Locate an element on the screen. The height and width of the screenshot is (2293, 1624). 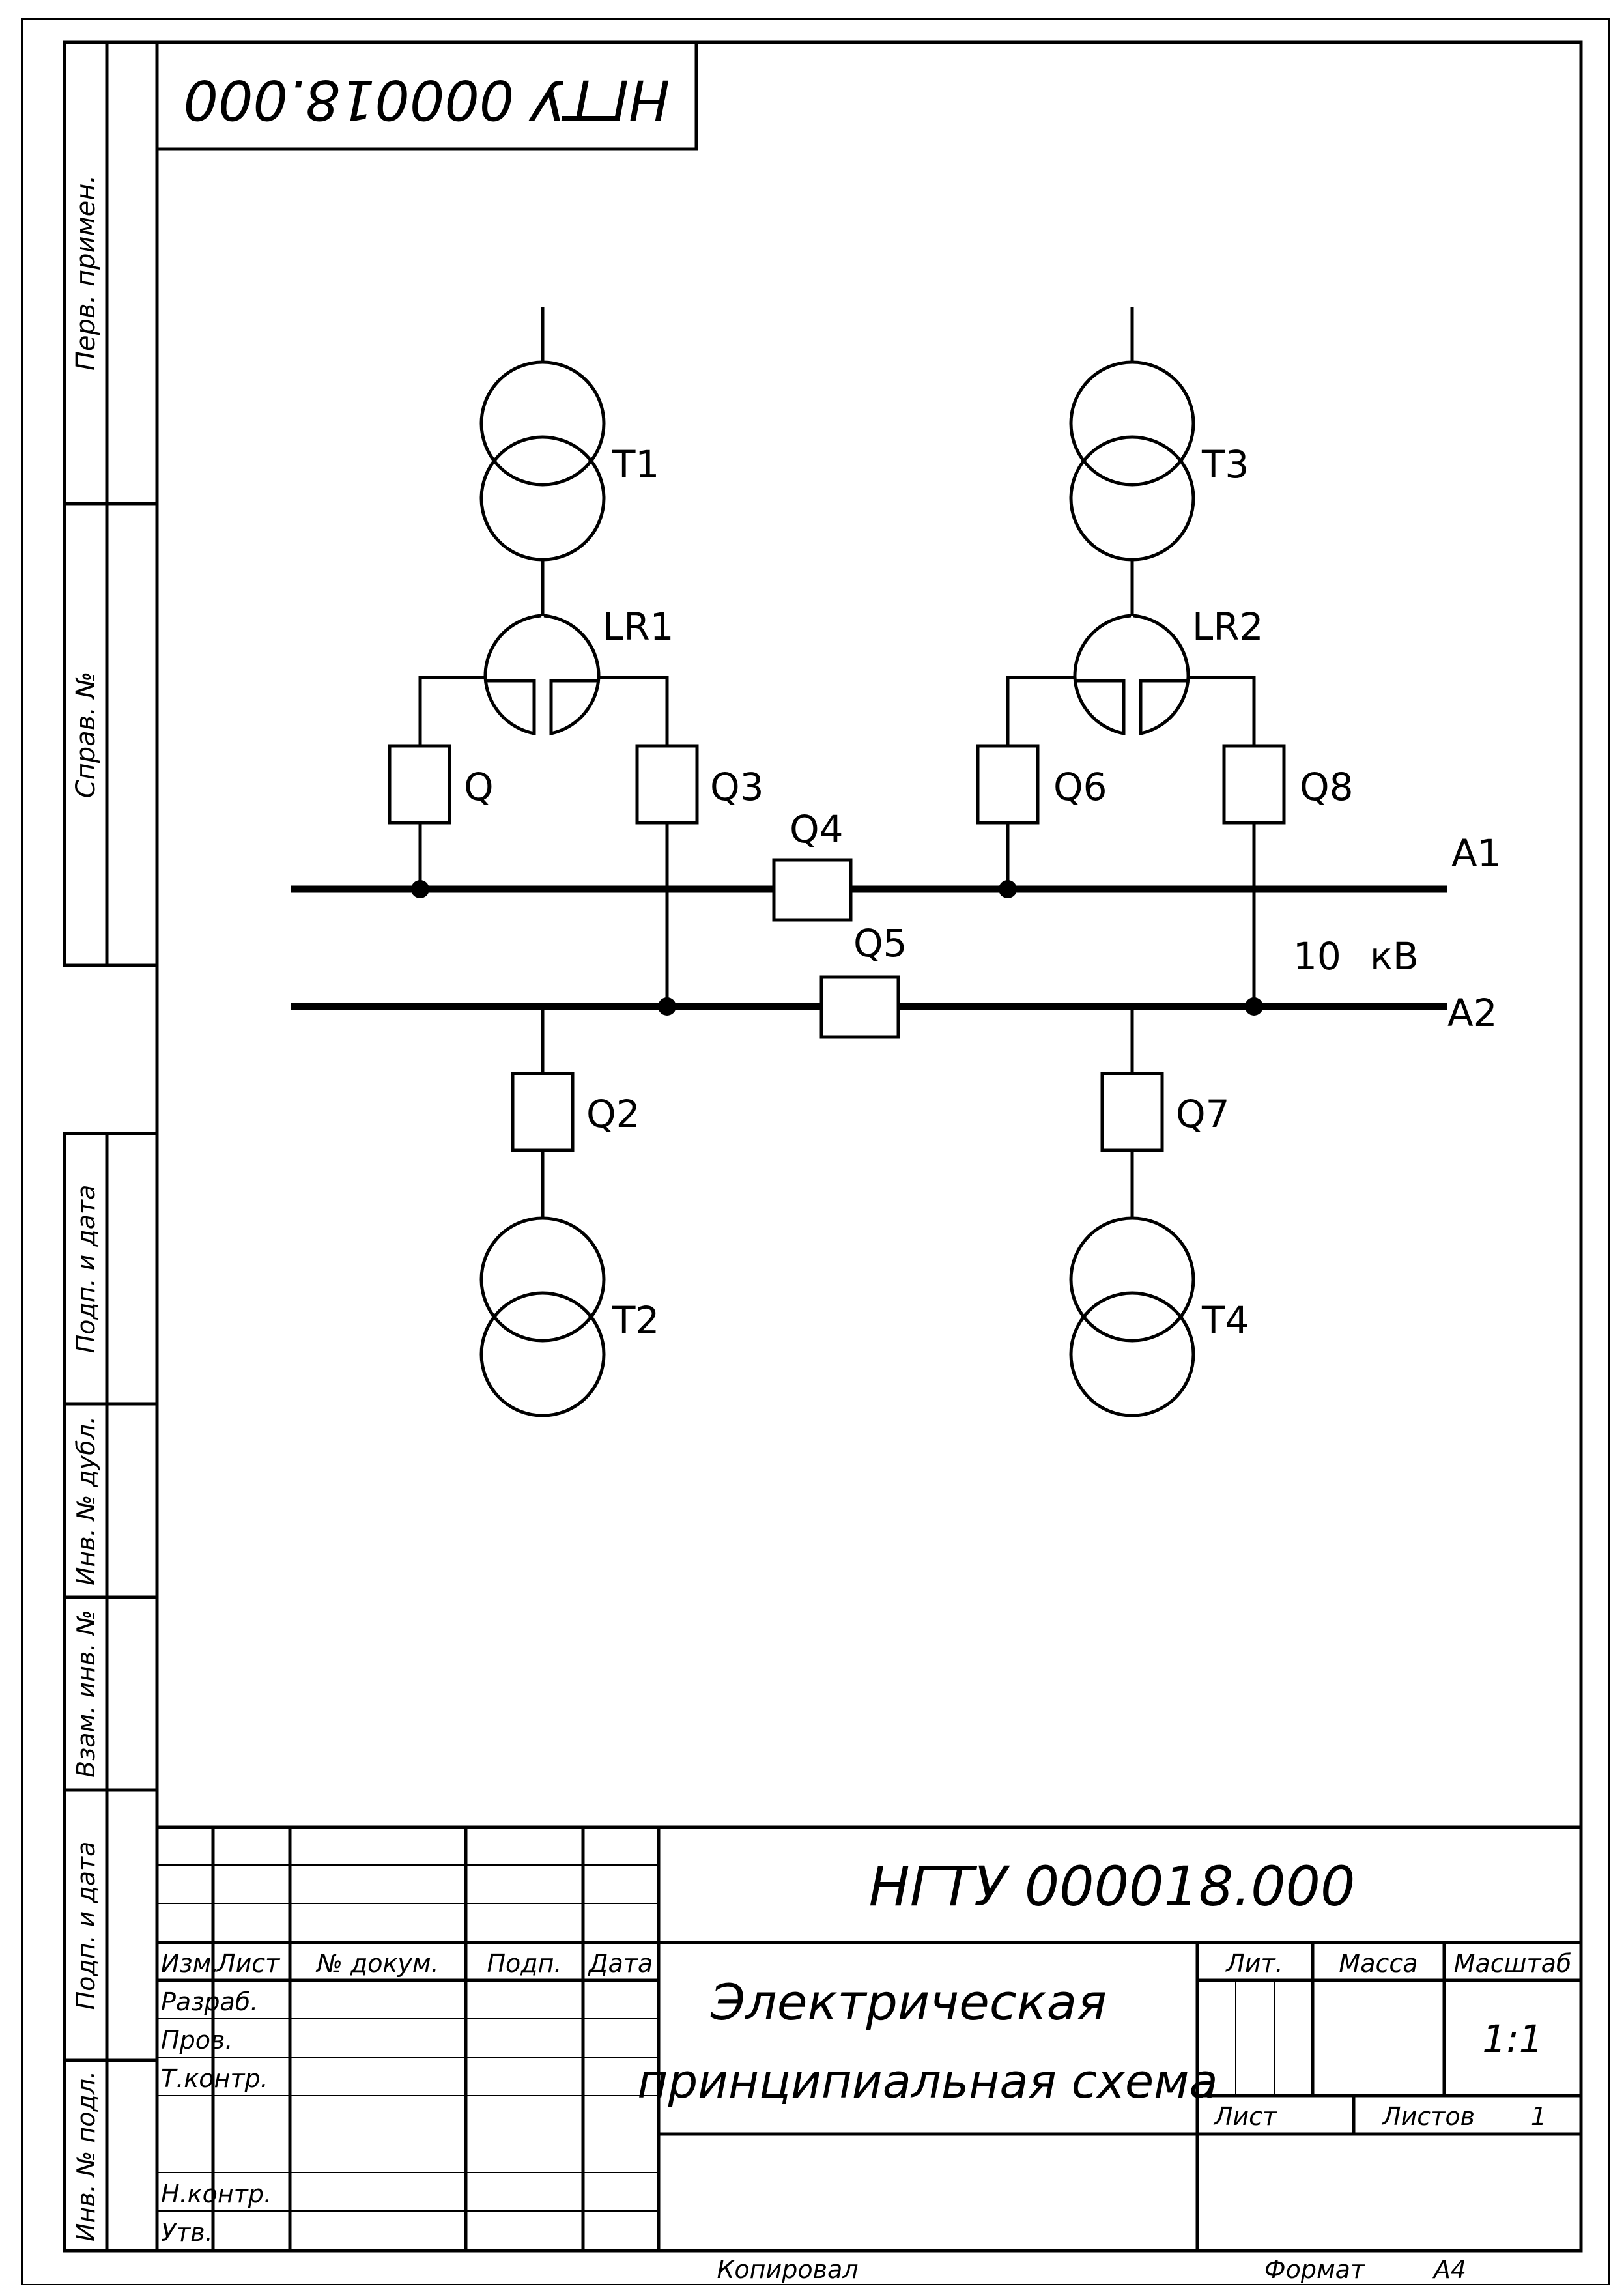
title-line-2: принципиальная схема is located at coordinates (927, 2081).